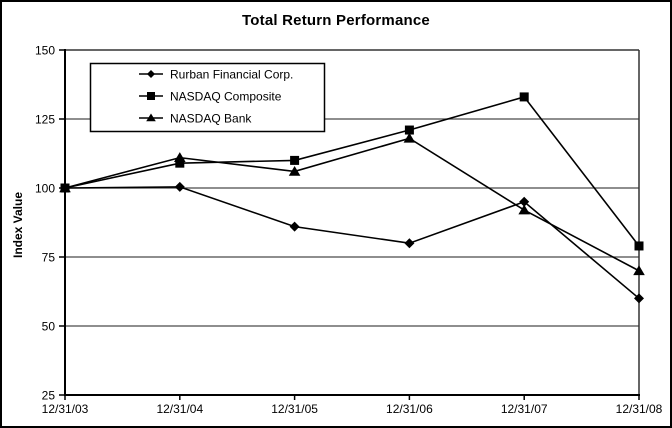 The image size is (672, 428). Describe the element at coordinates (211, 118) in the screenshot. I see `legend-item-label: NASDAQ Bank` at that location.